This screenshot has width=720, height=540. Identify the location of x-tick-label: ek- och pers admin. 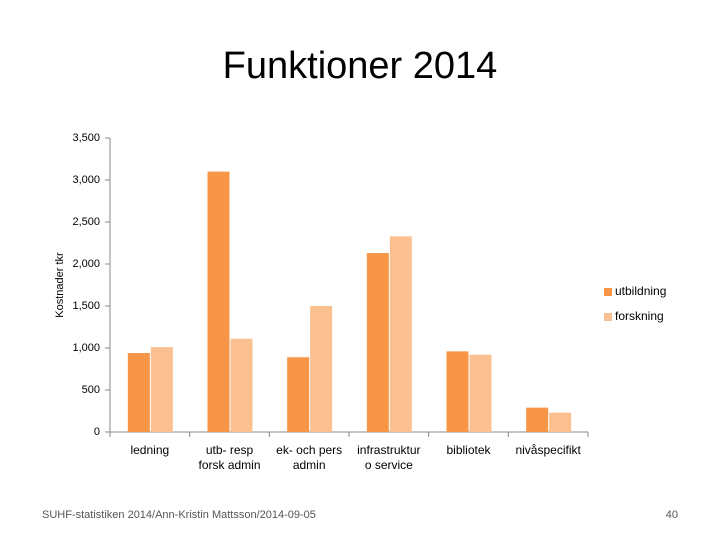
(309, 457).